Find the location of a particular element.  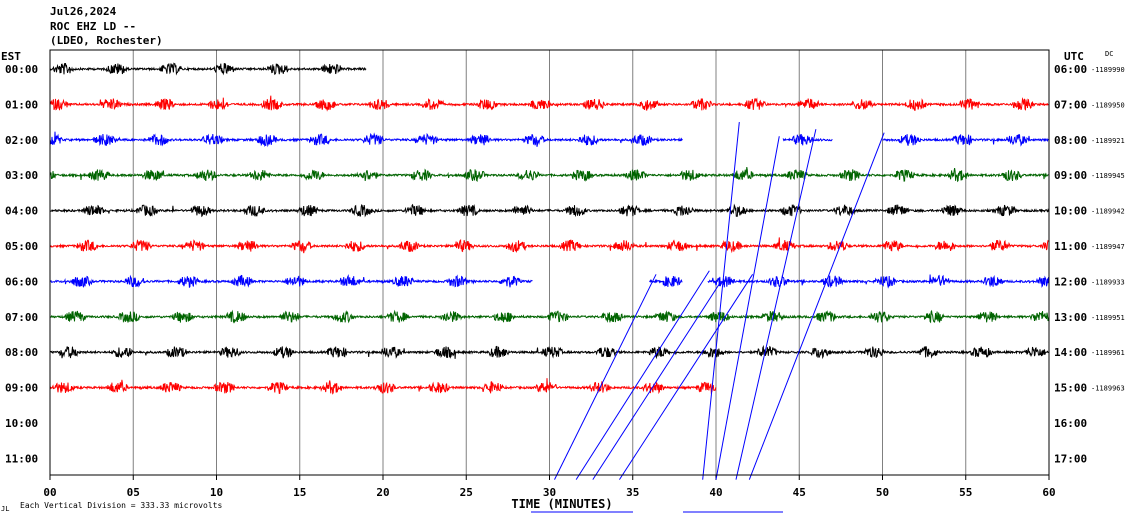

row-dc-offset: -1189963 is located at coordinates (1108, 389).